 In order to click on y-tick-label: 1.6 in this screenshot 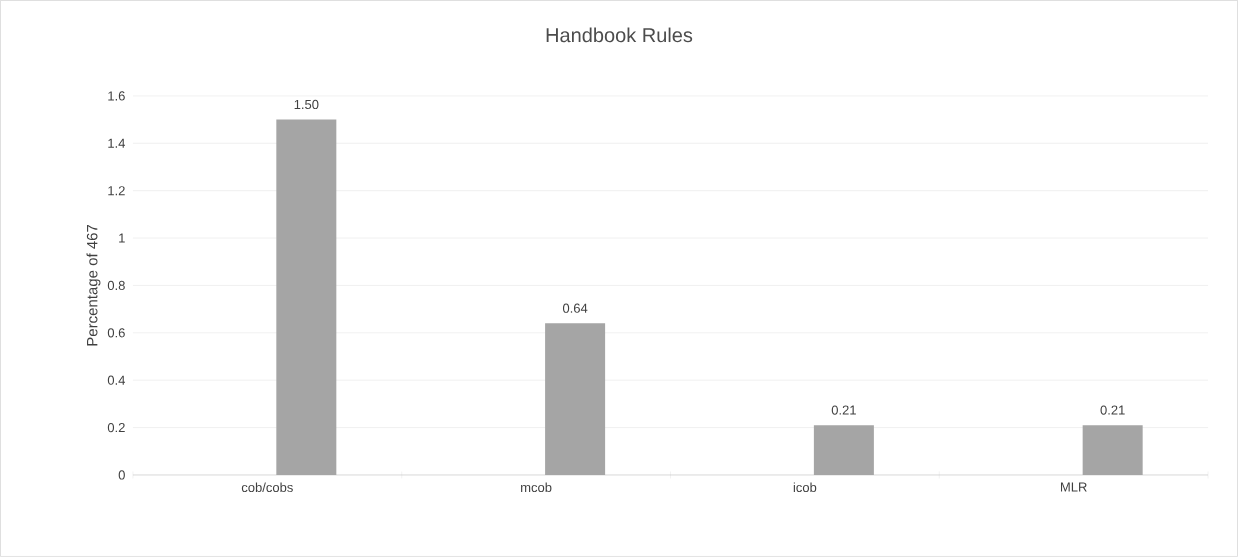, I will do `click(116, 96)`.